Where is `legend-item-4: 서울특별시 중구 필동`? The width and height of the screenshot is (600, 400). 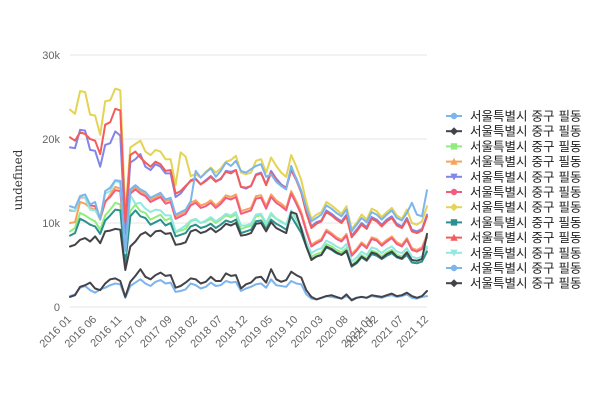
legend-item-4: 서울특별시 중구 필동 is located at coordinates (513, 161).